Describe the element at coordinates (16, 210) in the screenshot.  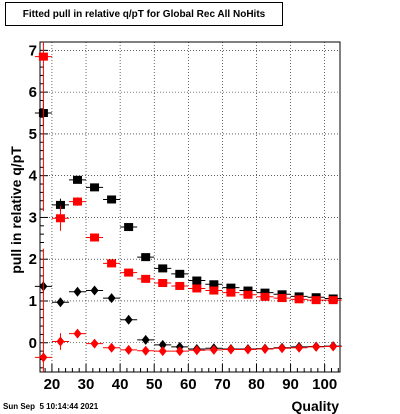
I see `y-axis-label: pull in relative q/pT` at that location.